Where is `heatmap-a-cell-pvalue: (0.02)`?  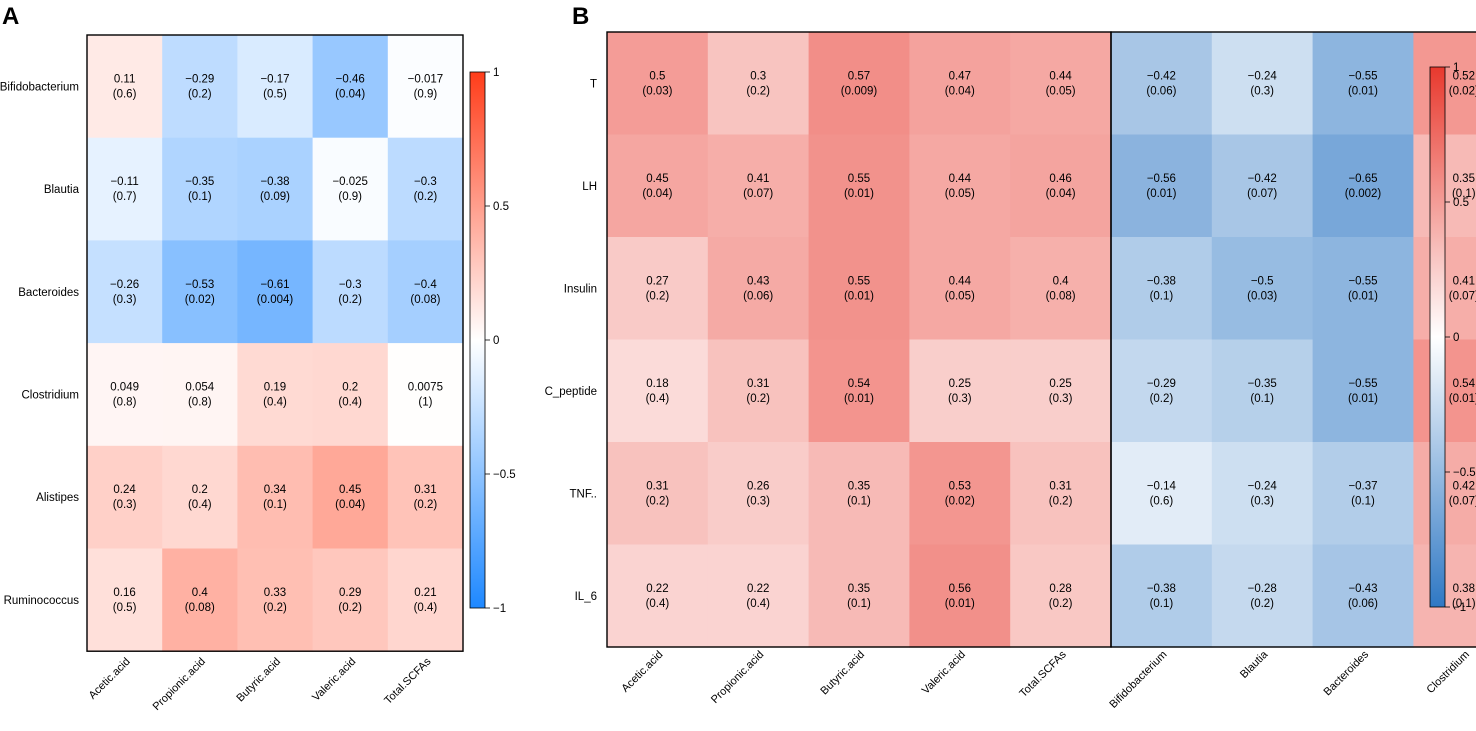
heatmap-a-cell-pvalue: (0.02) is located at coordinates (200, 300).